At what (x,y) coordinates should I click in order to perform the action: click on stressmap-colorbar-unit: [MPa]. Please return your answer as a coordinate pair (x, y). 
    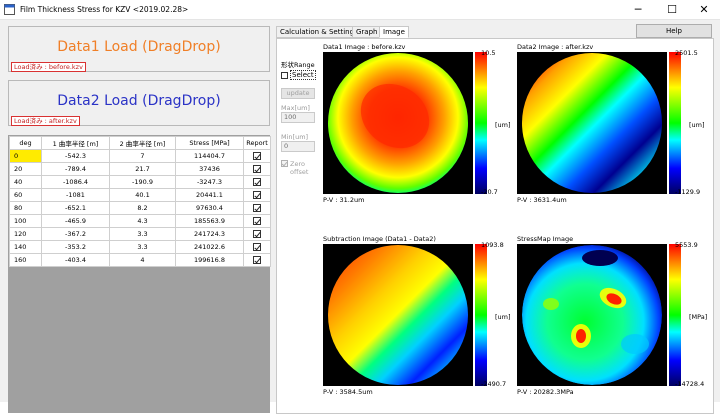
    Looking at the image, I should click on (698, 317).